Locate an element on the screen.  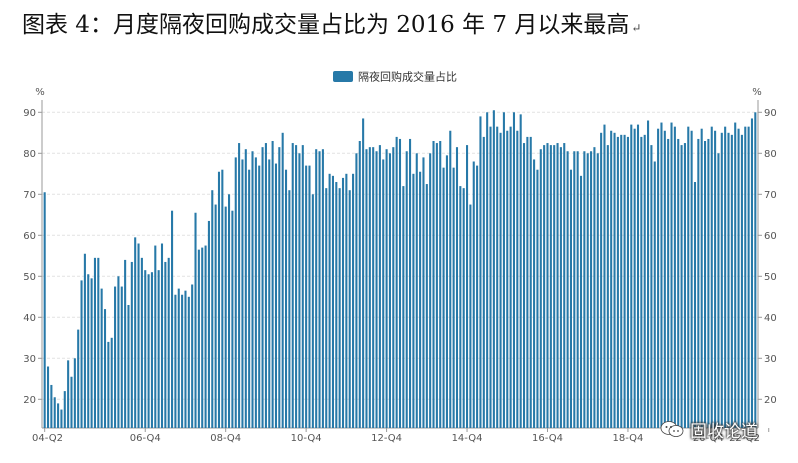
legend-swatch is located at coordinates (343, 76).